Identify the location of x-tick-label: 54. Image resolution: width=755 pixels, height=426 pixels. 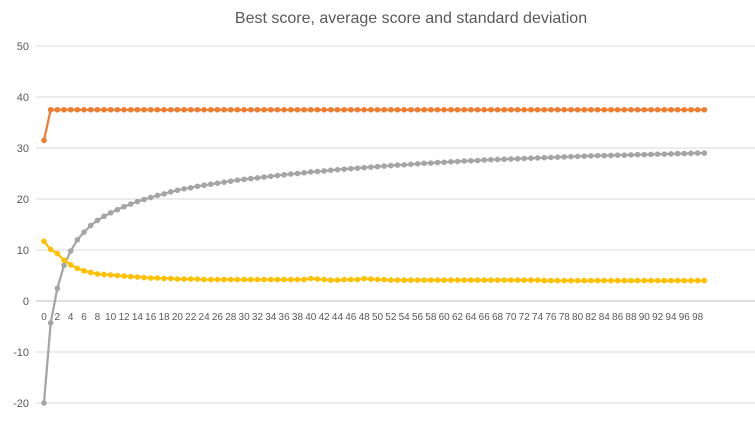
(405, 317).